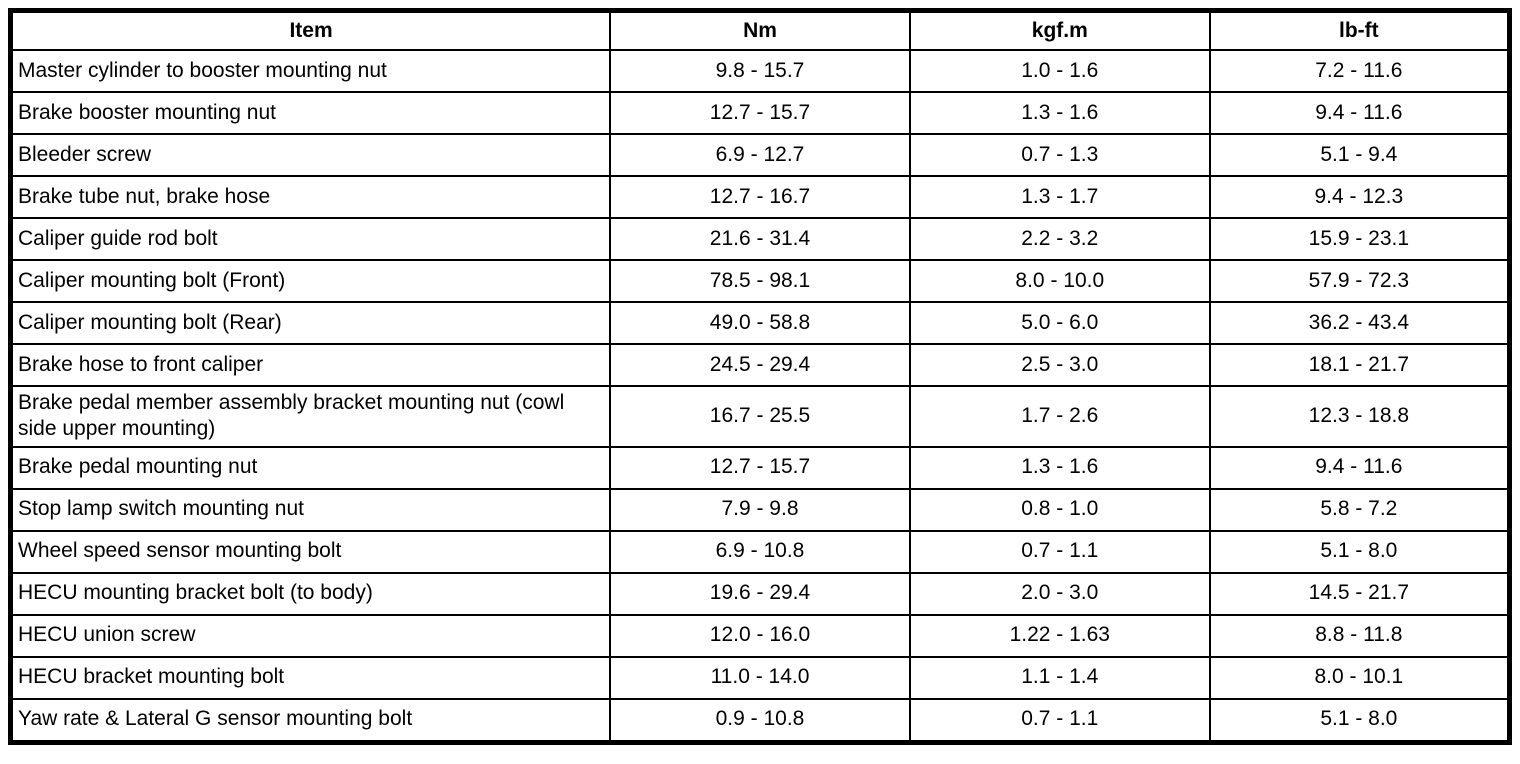 Image resolution: width=1520 pixels, height=764 pixels. I want to click on value-cell-nm: 9.8 - 15.7, so click(760, 71).